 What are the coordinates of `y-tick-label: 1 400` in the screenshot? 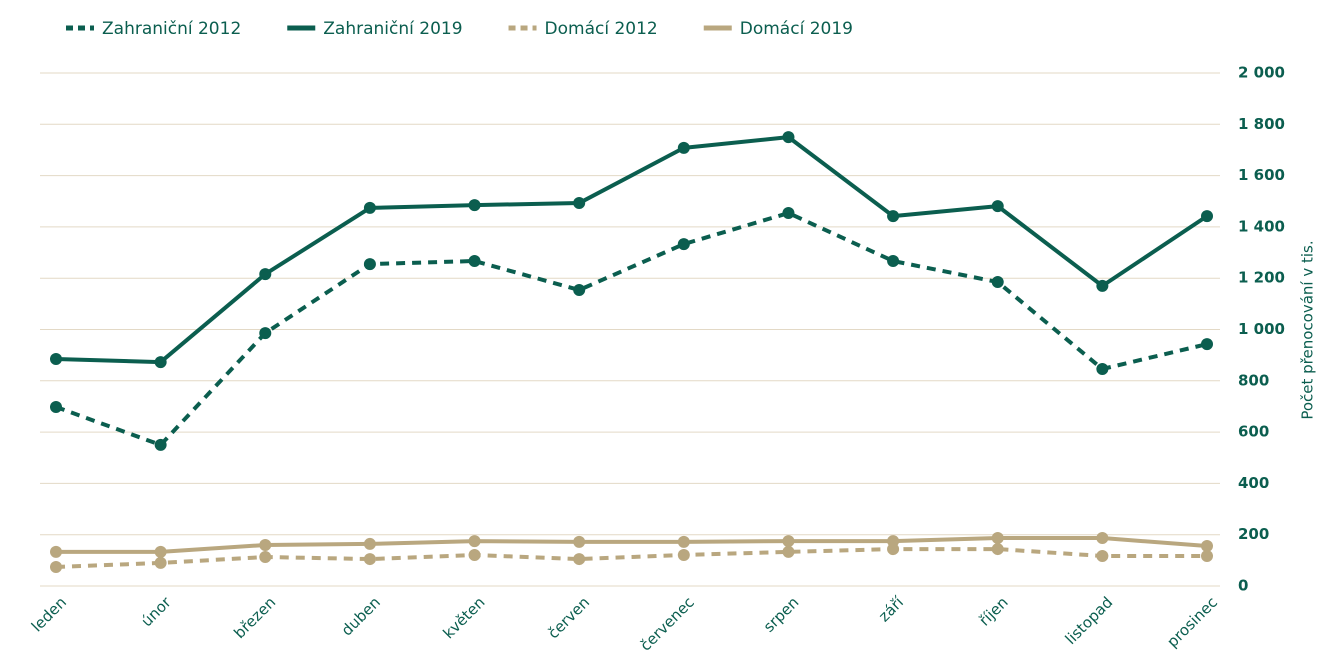 It's located at (1261, 226).